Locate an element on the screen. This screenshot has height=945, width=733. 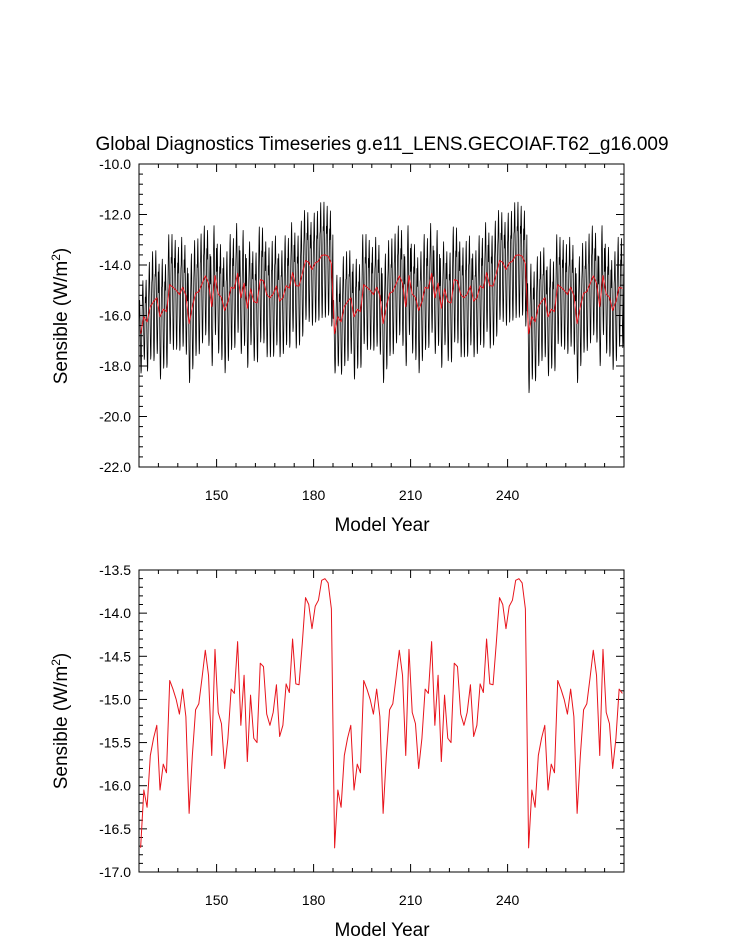
bottom-y-axis-title: Sensible (W/m2) is located at coordinates (60, 721).